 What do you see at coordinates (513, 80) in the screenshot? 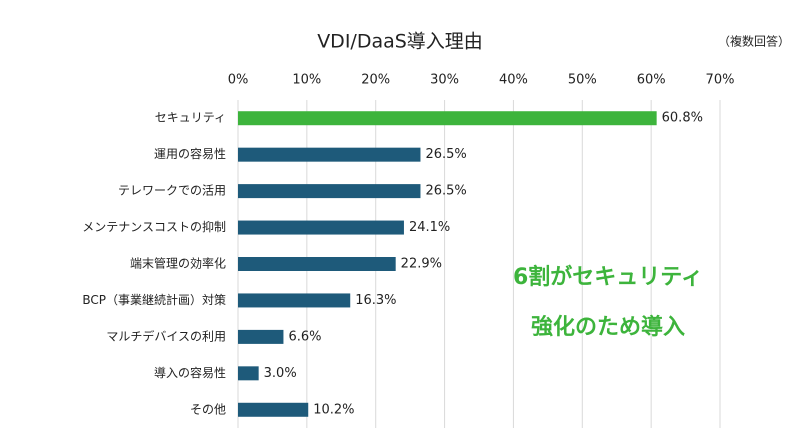
I see `x-tick-label: 40%` at bounding box center [513, 80].